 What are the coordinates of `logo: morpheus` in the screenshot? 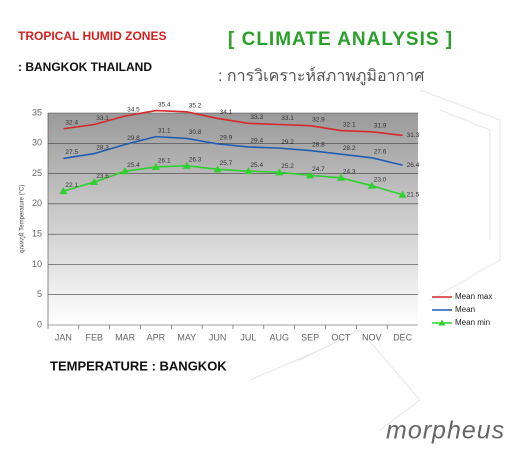 It's located at (445, 431).